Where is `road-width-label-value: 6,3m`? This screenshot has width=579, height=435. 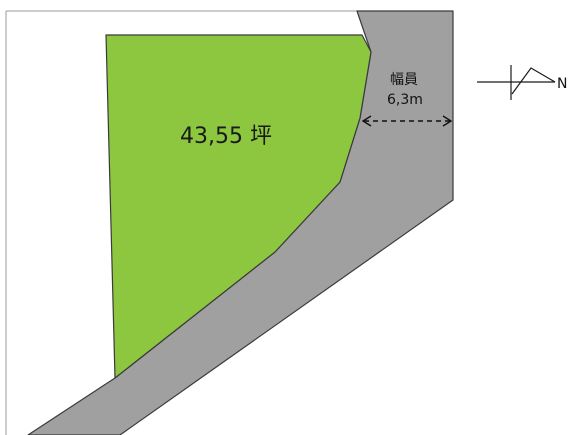 road-width-label-value: 6,3m is located at coordinates (405, 100).